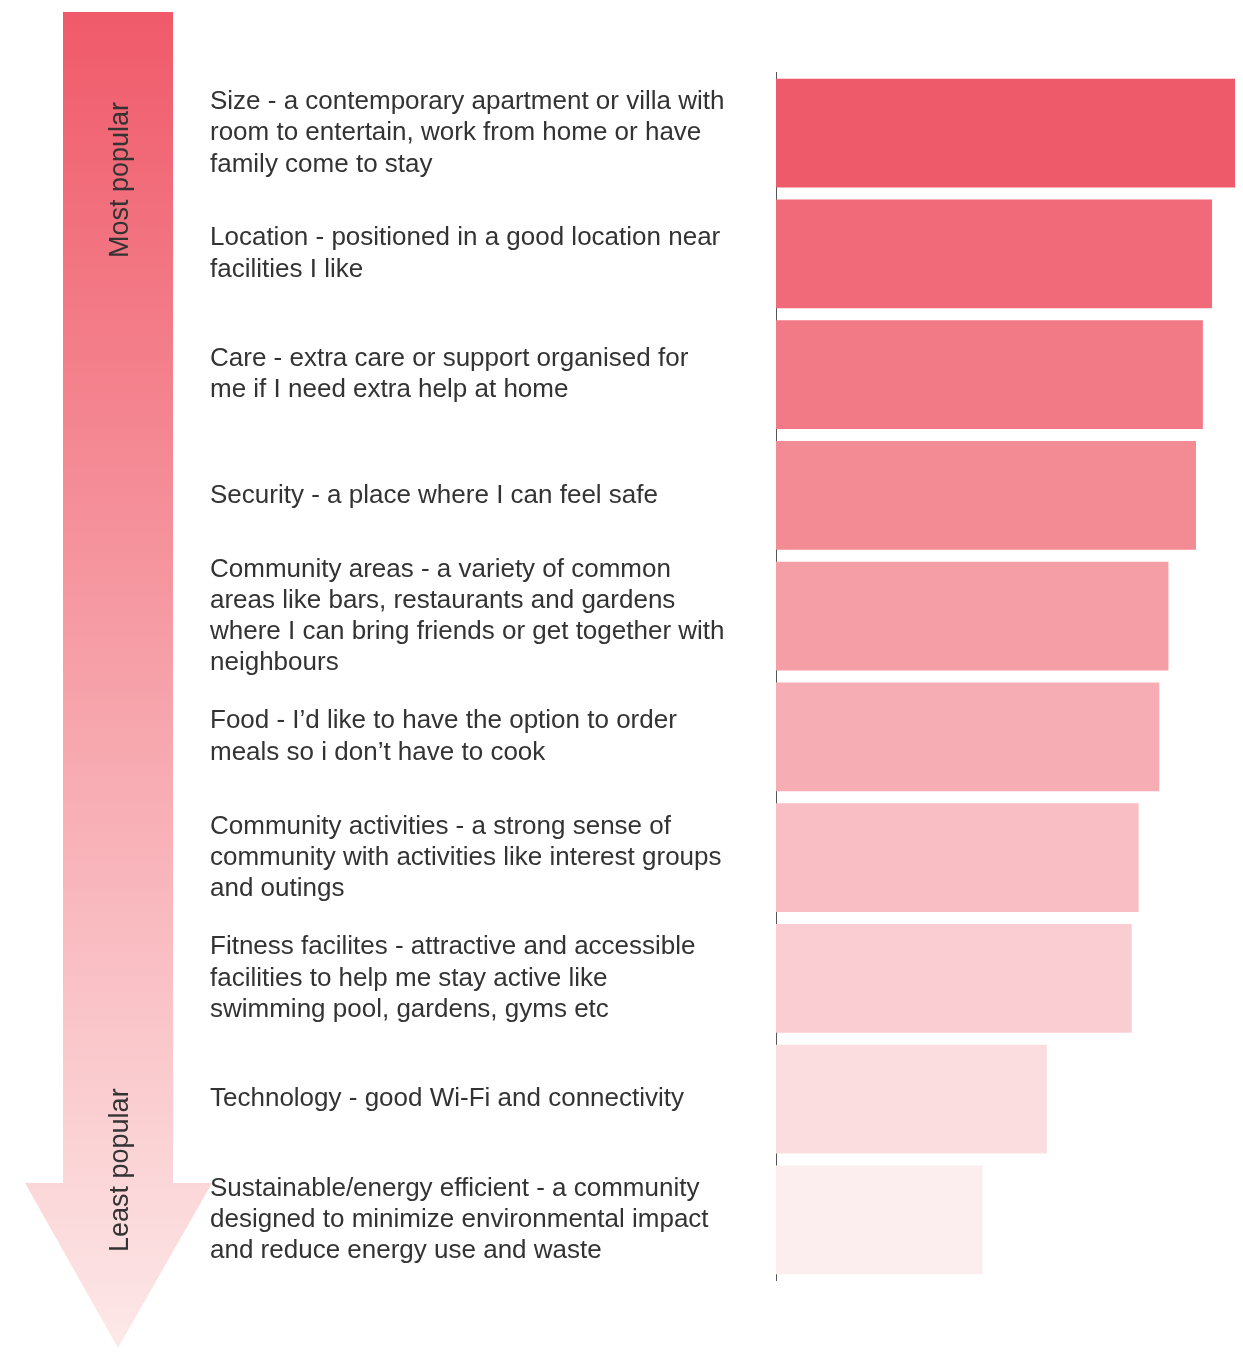 The width and height of the screenshot is (1243, 1353). Describe the element at coordinates (467, 614) in the screenshot. I see `y-tick-label: Community areas - a variety of common areas like bars, restaurants and gardens where I can bring friends or get together with neighbours` at that location.